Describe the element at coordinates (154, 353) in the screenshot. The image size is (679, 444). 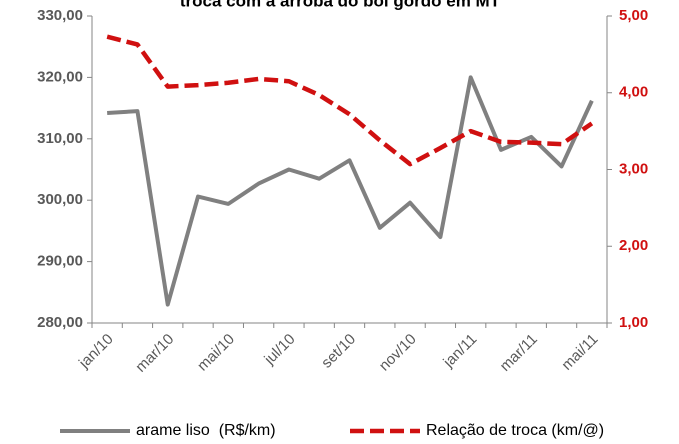
I see `x-tick-label: mar/10` at that location.